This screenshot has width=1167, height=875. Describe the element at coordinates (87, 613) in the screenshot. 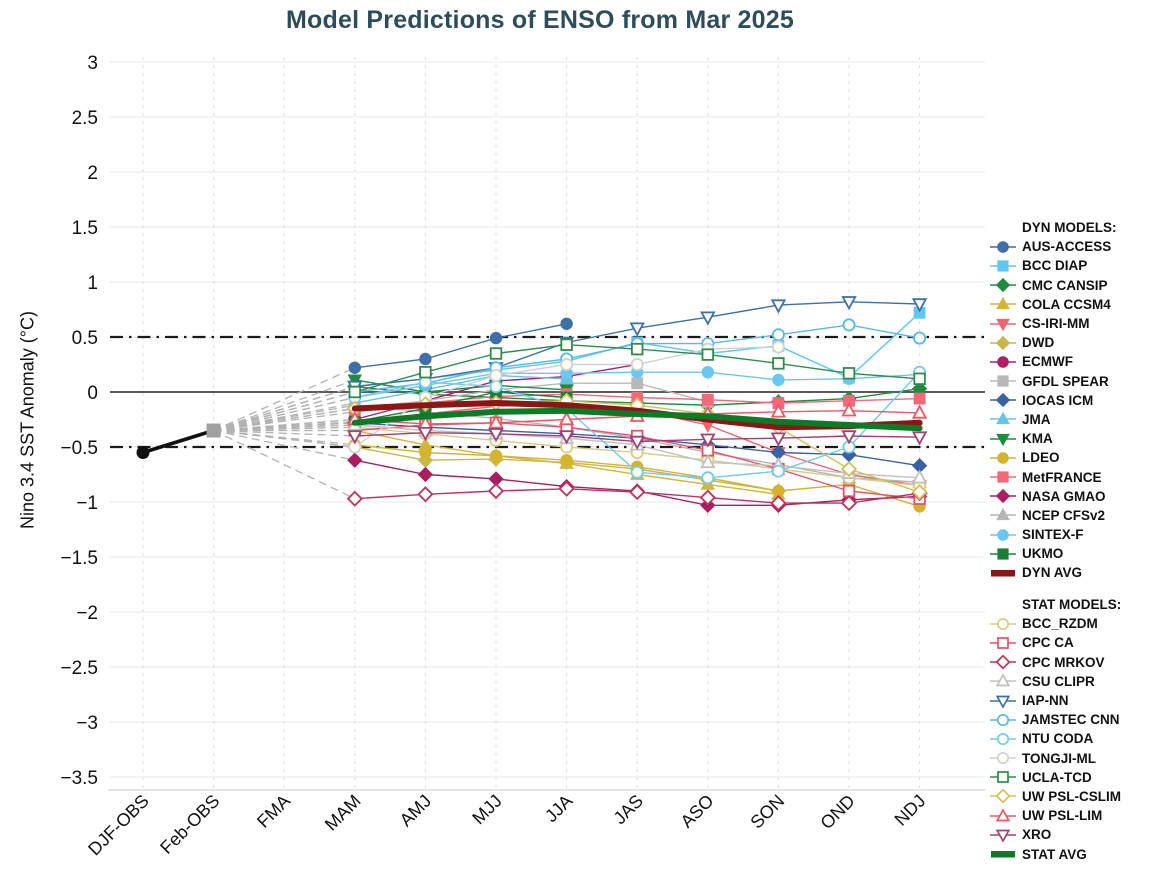

I see `svg-text: −2` at that location.